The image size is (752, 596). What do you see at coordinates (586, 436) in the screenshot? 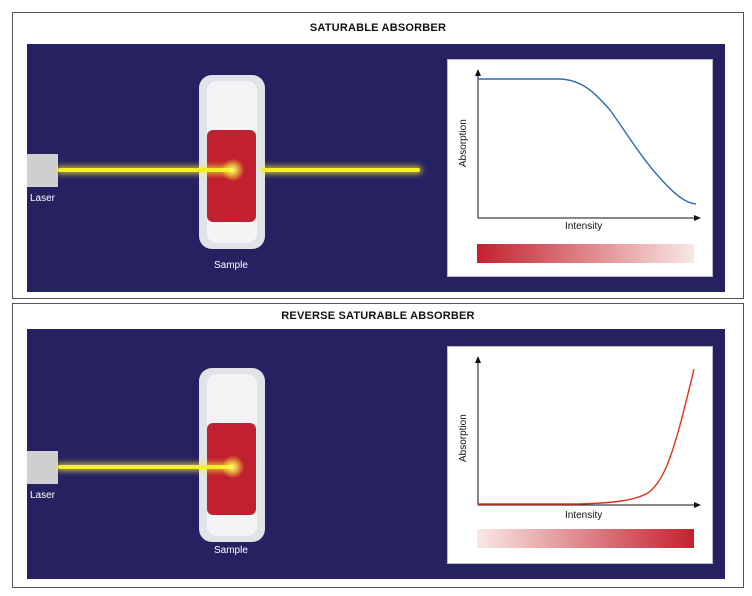
I see `reverse-saturable-absorption-curve` at bounding box center [586, 436].